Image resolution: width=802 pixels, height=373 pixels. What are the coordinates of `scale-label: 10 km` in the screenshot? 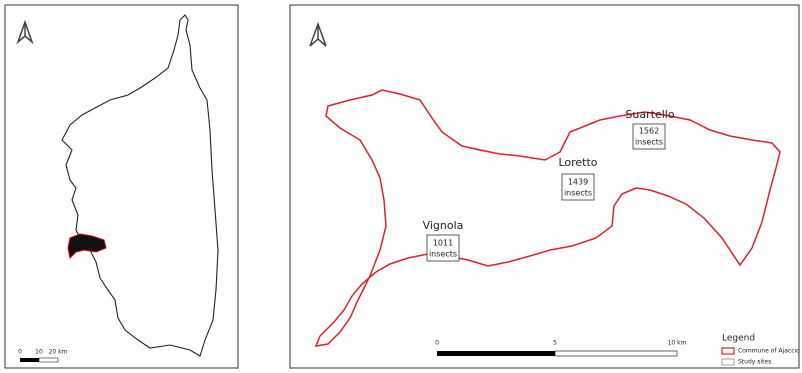 It's located at (677, 343).